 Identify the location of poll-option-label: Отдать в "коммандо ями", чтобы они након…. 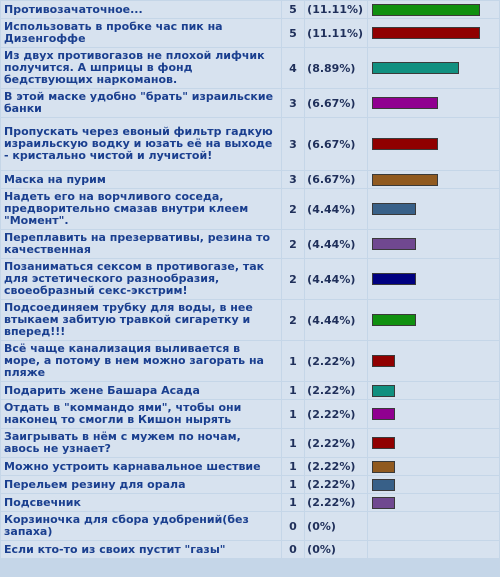
(141, 414).